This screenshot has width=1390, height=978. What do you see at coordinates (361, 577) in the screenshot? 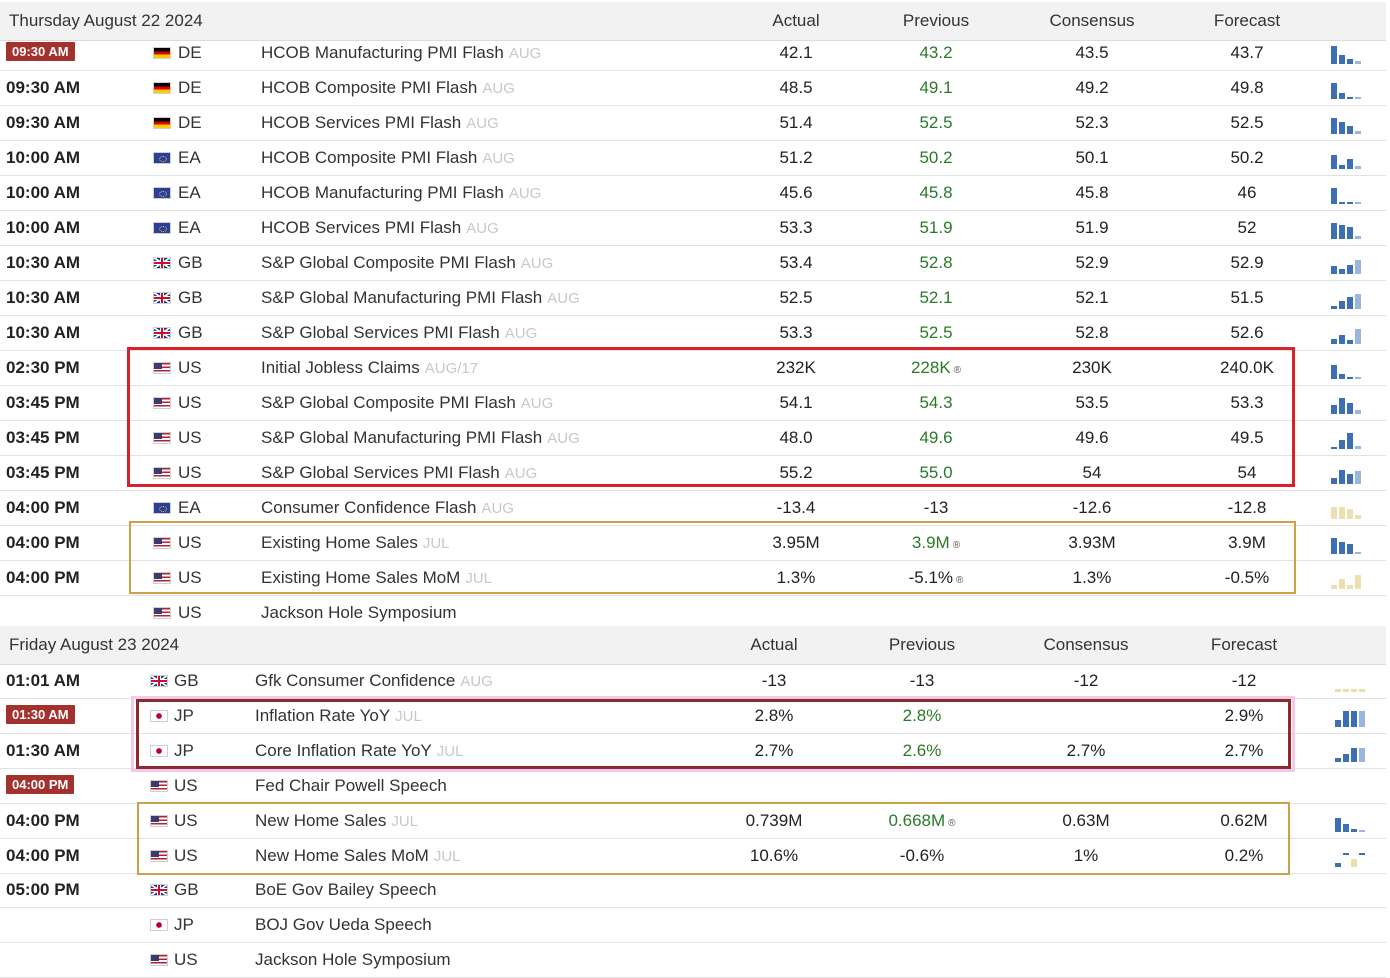
I see `event-title: Existing Home Sales MoM` at bounding box center [361, 577].